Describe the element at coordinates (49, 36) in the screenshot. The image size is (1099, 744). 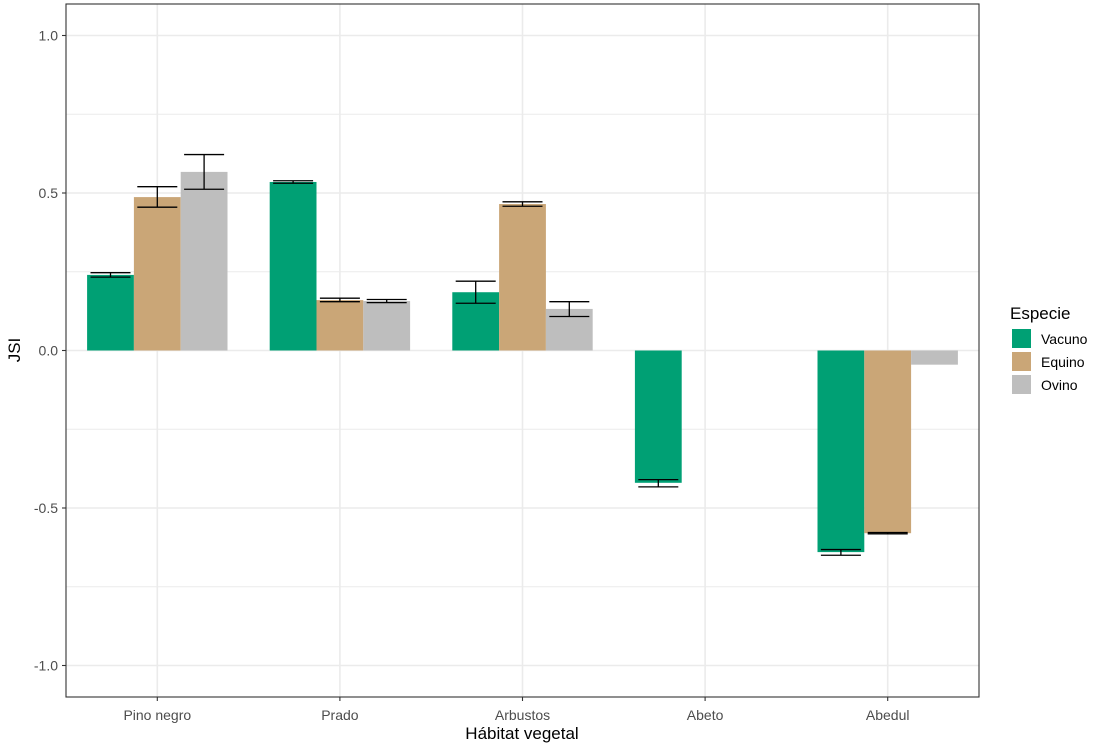
I see `y-tick-label: 1.0` at that location.